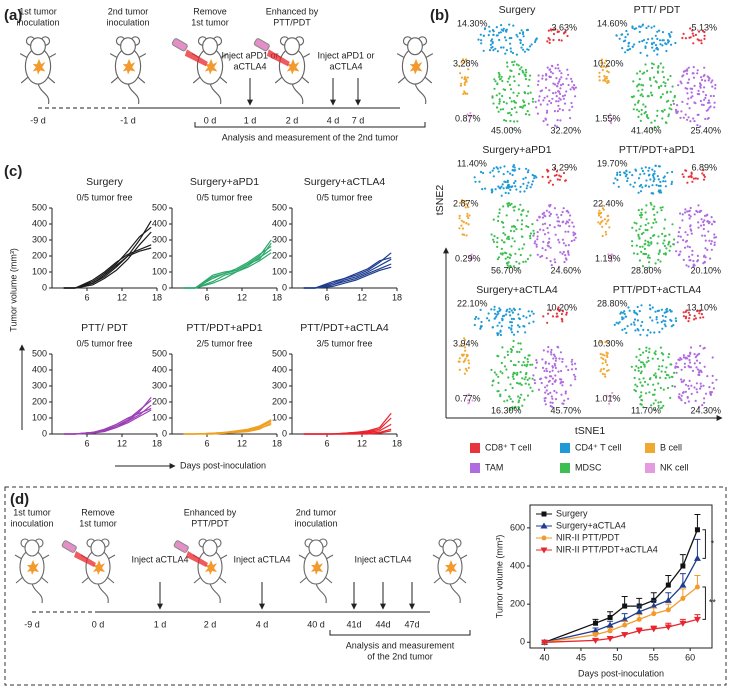 This screenshot has height=689, width=731. Describe the element at coordinates (561, 307) in the screenshot. I see `cluster-percent: 10.20%` at that location.